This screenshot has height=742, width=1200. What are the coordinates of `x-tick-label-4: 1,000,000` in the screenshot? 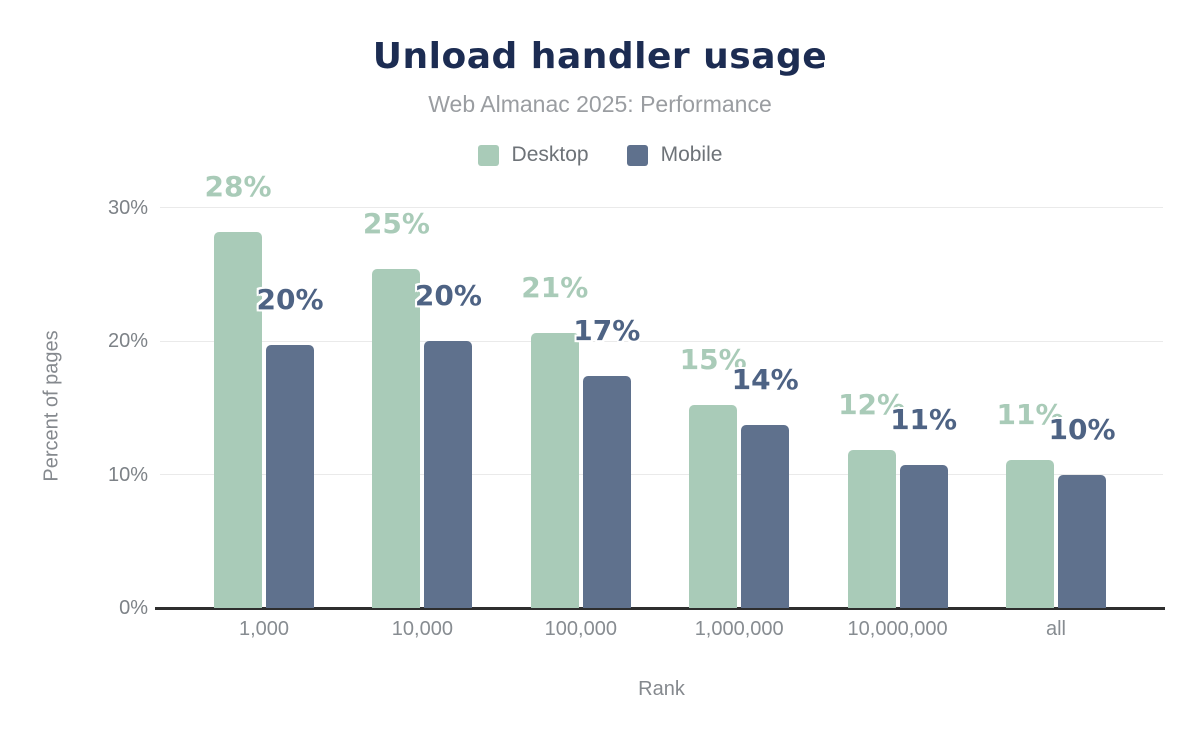 It's located at (739, 629).